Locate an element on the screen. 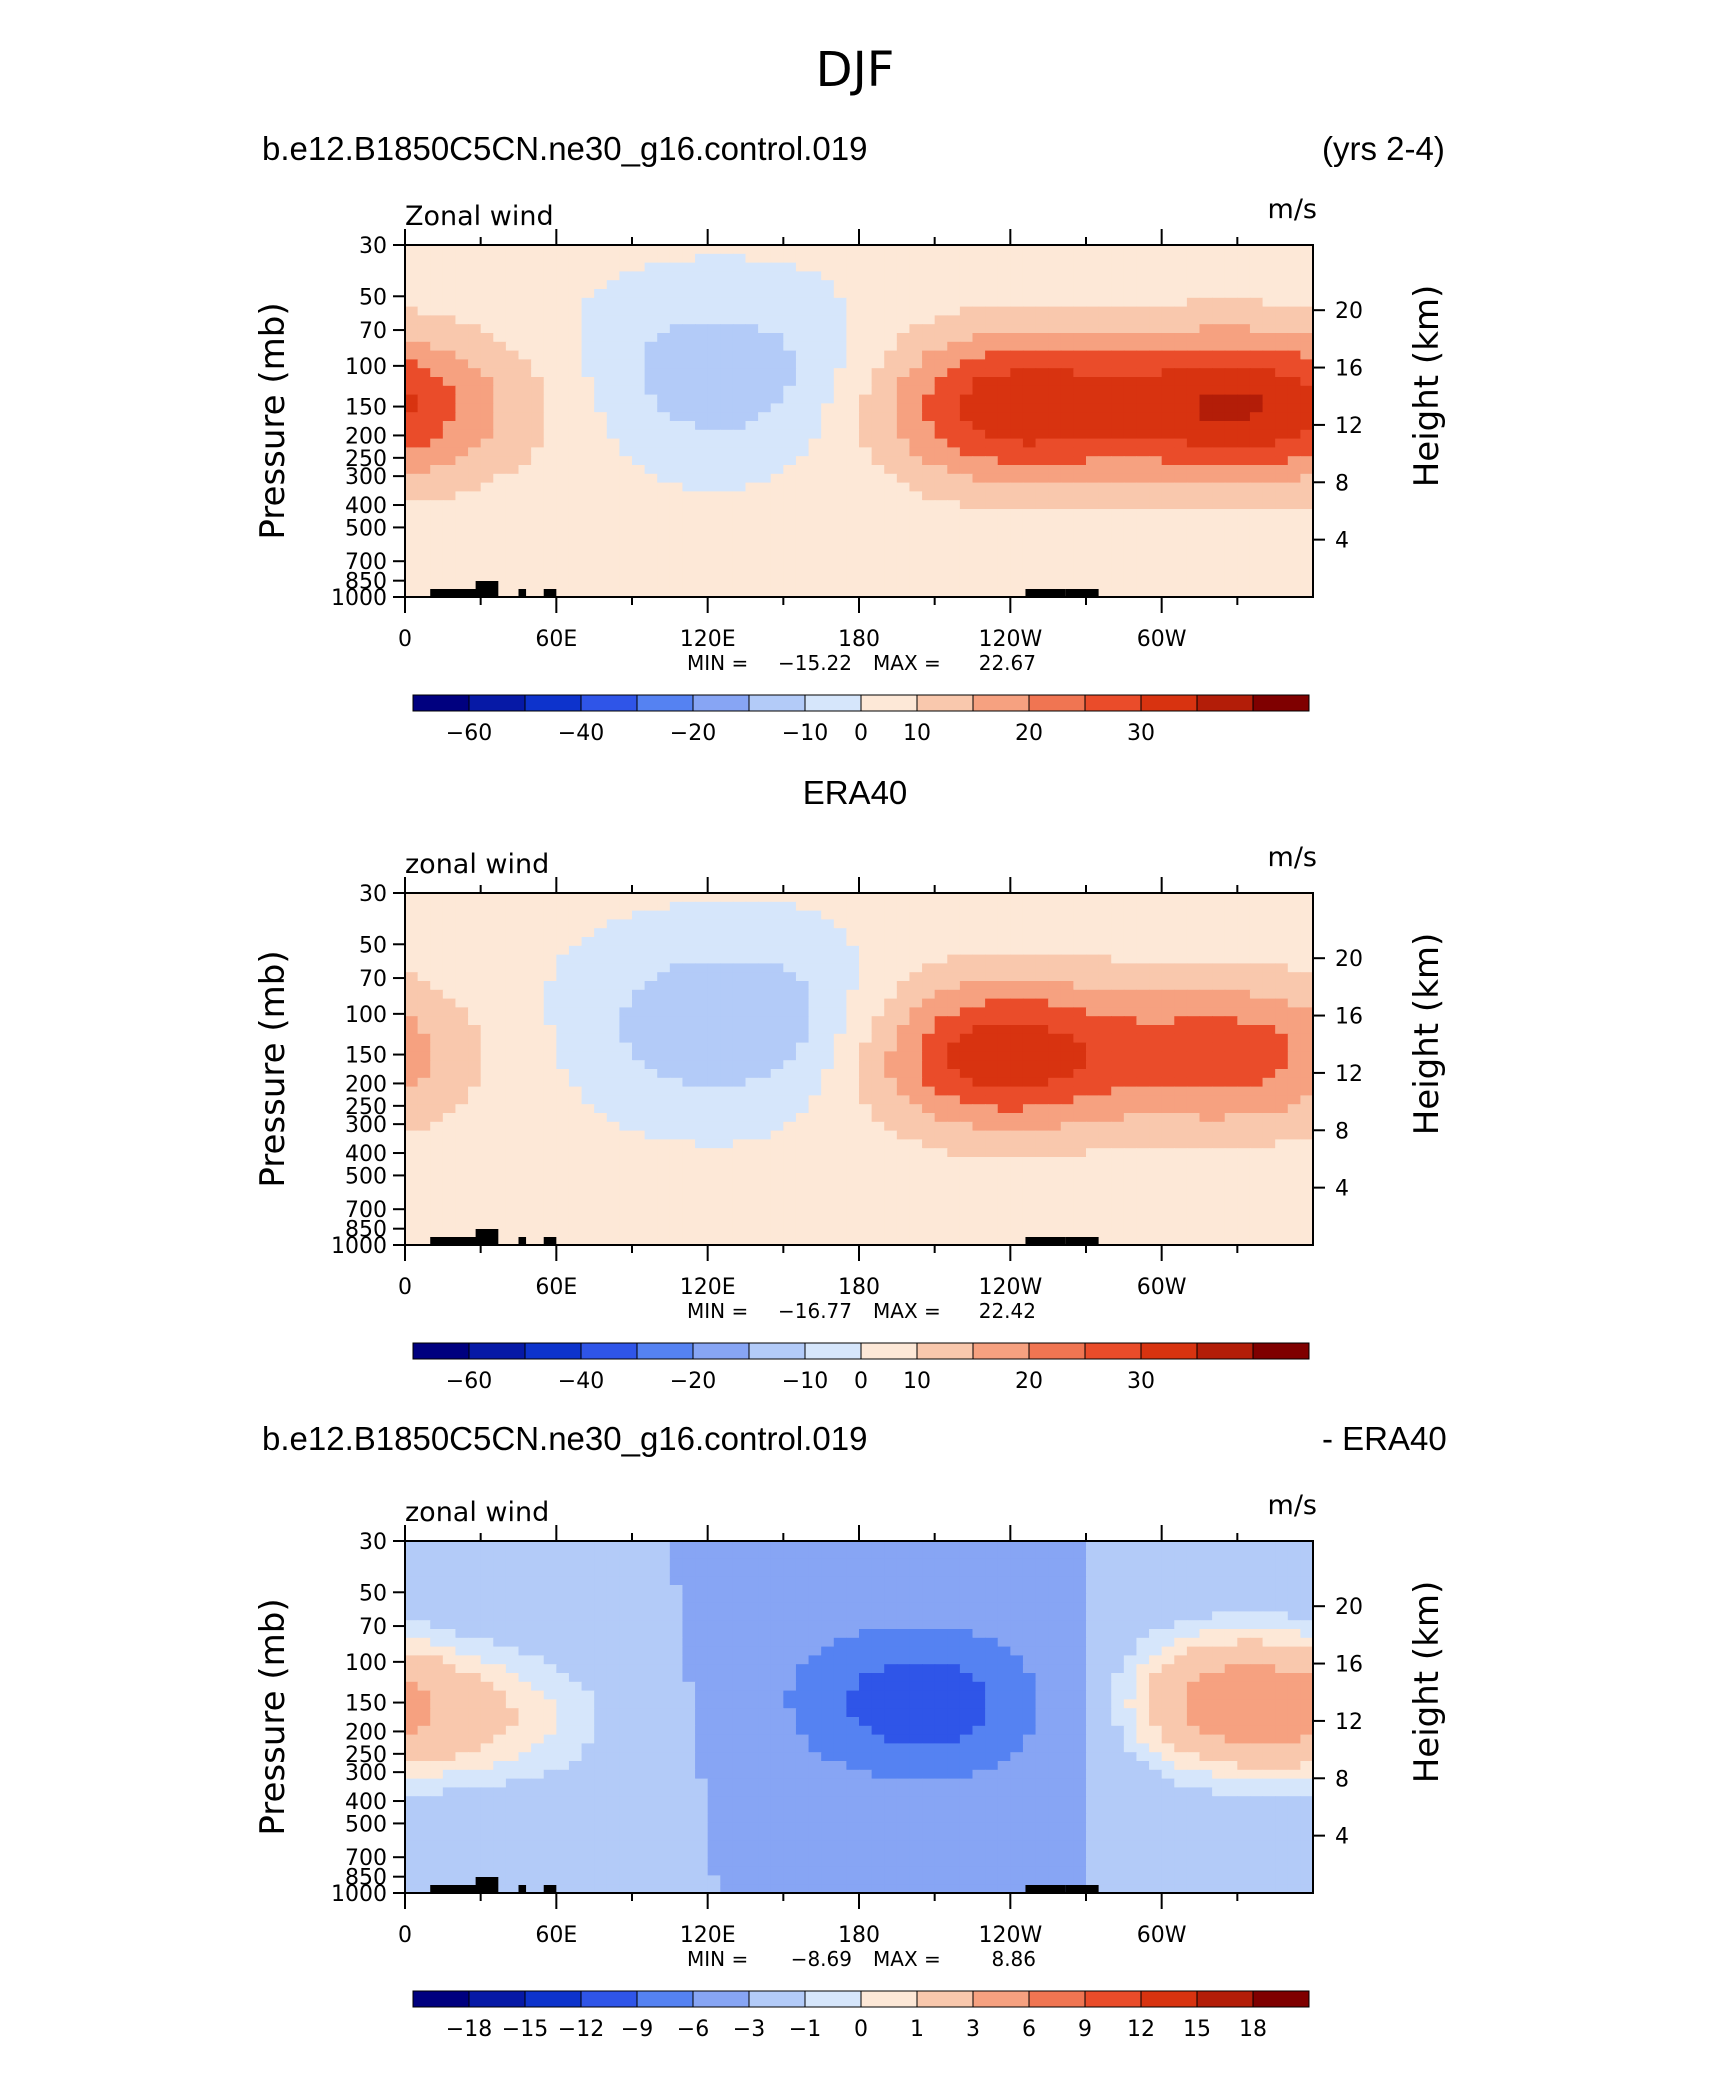 This screenshot has width=1710, height=2074. colorbar-label: 0 is located at coordinates (861, 733).